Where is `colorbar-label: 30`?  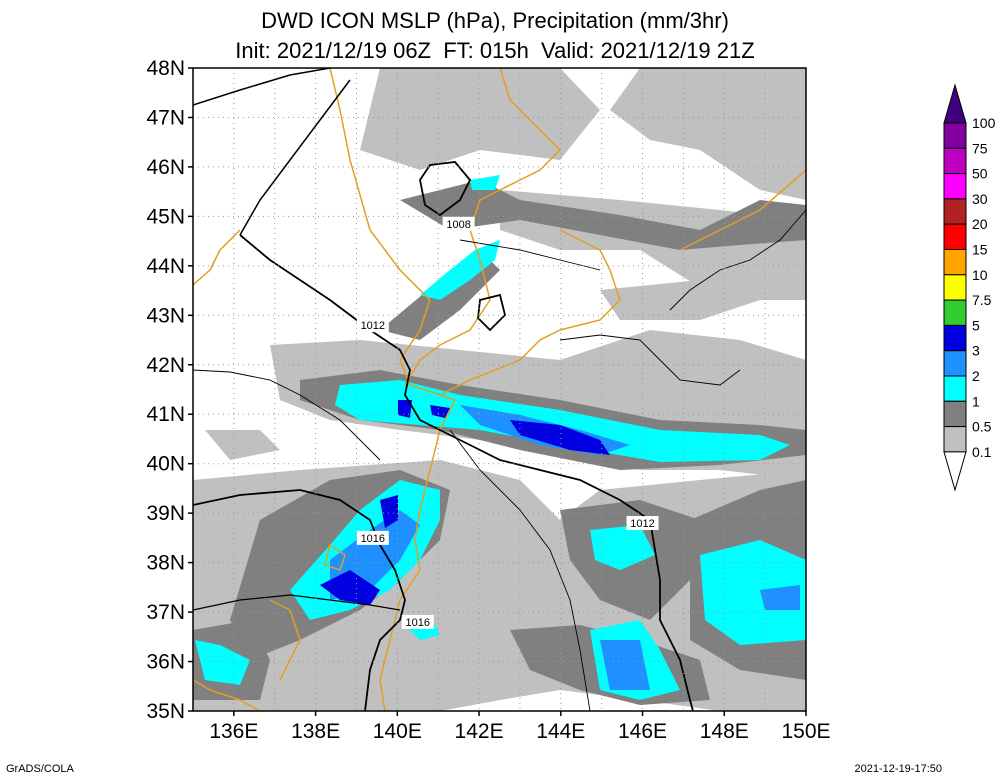
colorbar-label: 30 is located at coordinates (980, 199).